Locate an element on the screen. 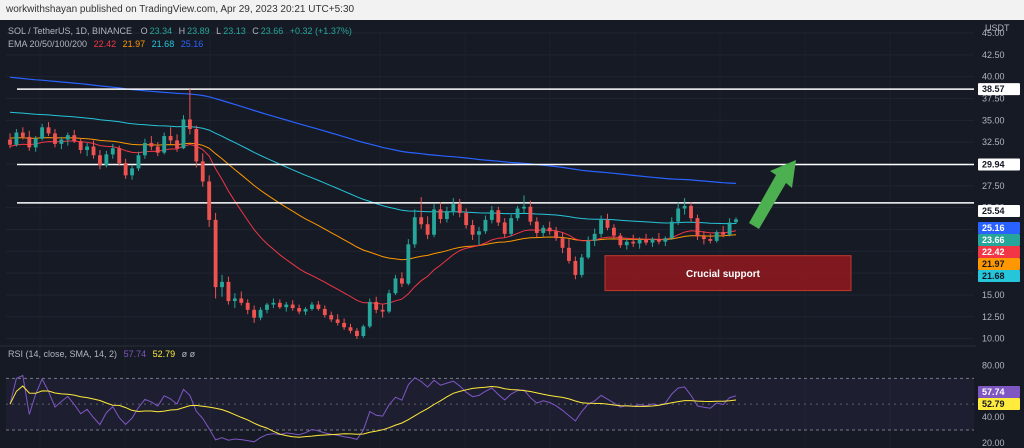 This screenshot has width=1024, height=448. open-label: O is located at coordinates (144, 31).